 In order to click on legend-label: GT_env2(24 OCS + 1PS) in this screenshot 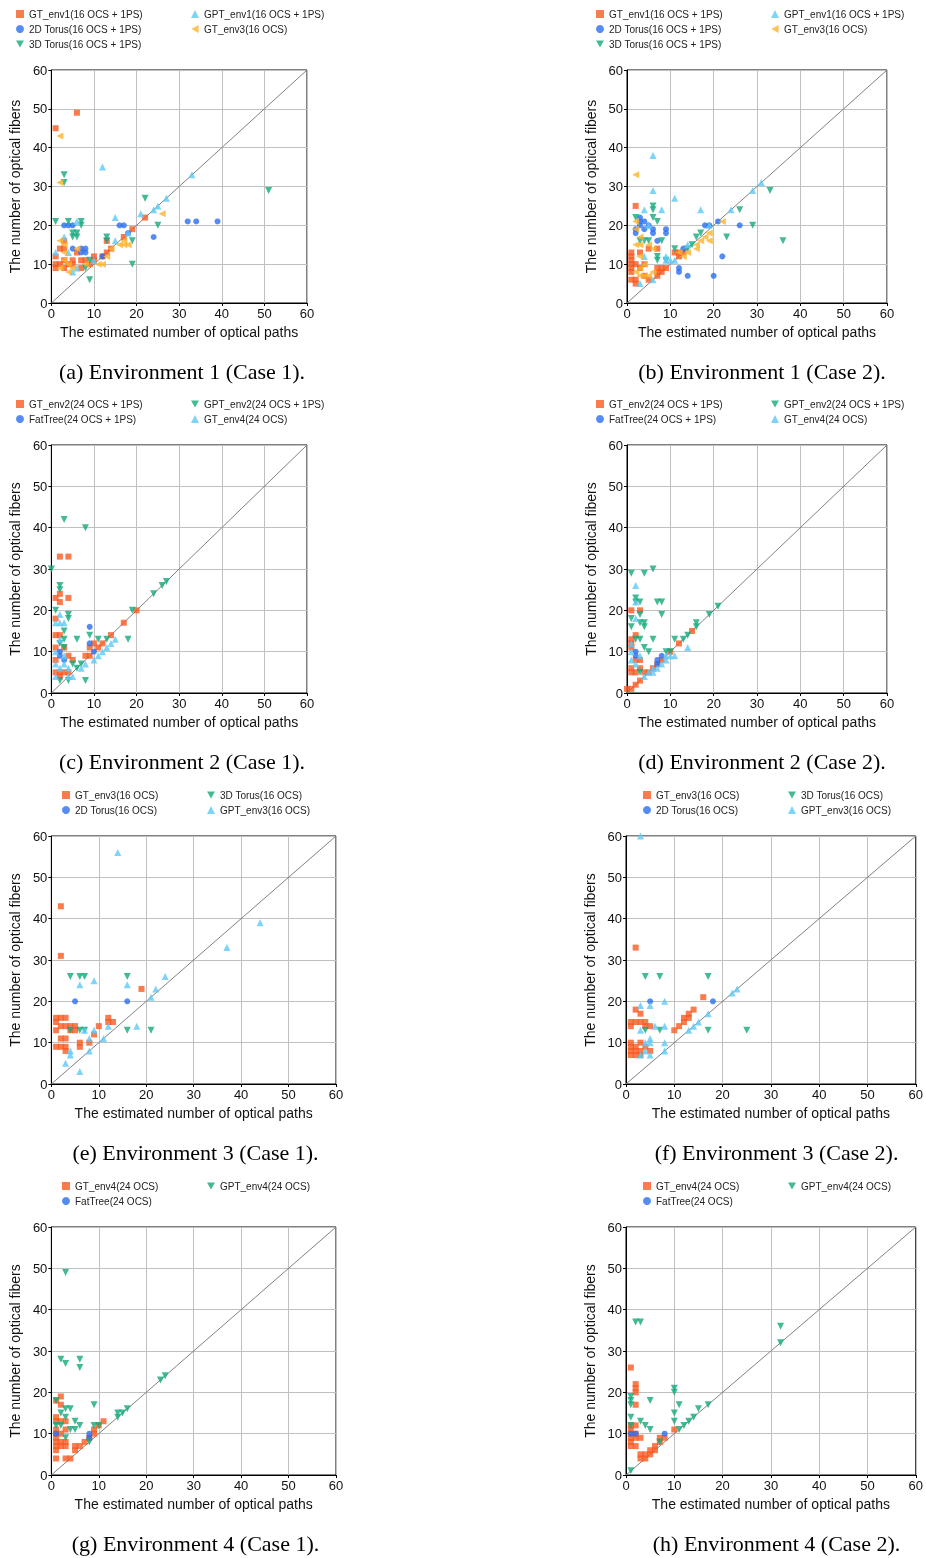, I will do `click(86, 404)`.